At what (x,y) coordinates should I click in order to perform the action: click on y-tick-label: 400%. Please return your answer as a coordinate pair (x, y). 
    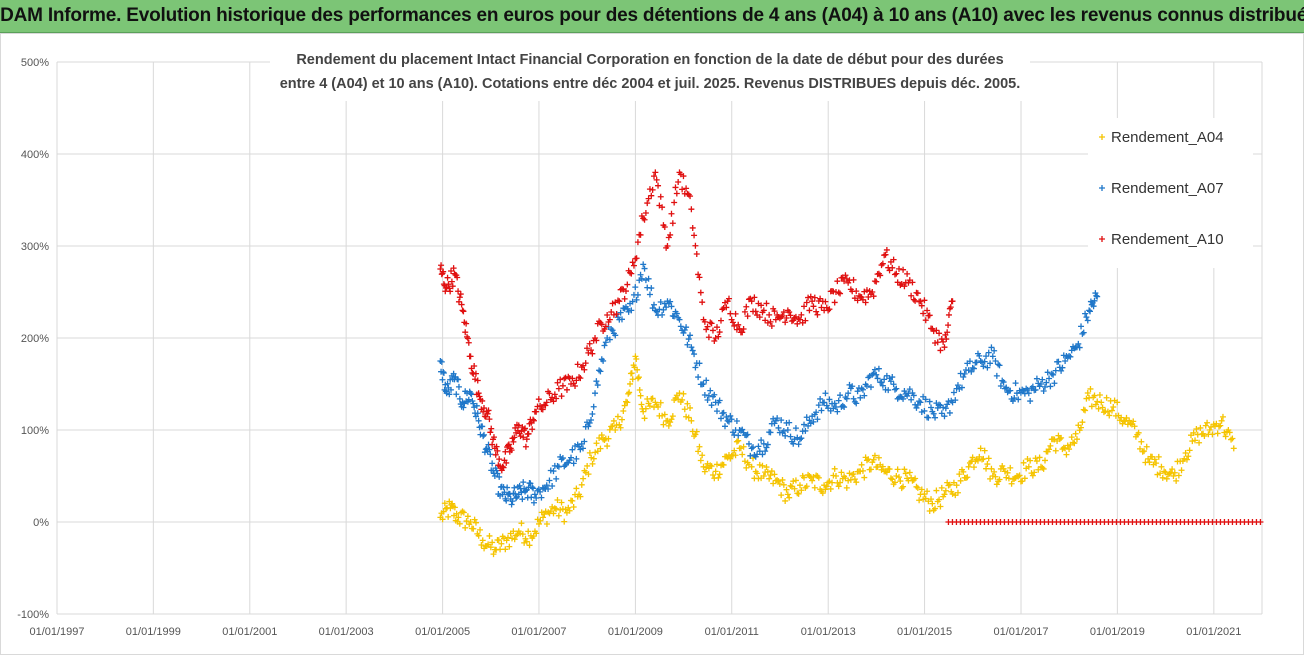
    Looking at the image, I should click on (35, 155).